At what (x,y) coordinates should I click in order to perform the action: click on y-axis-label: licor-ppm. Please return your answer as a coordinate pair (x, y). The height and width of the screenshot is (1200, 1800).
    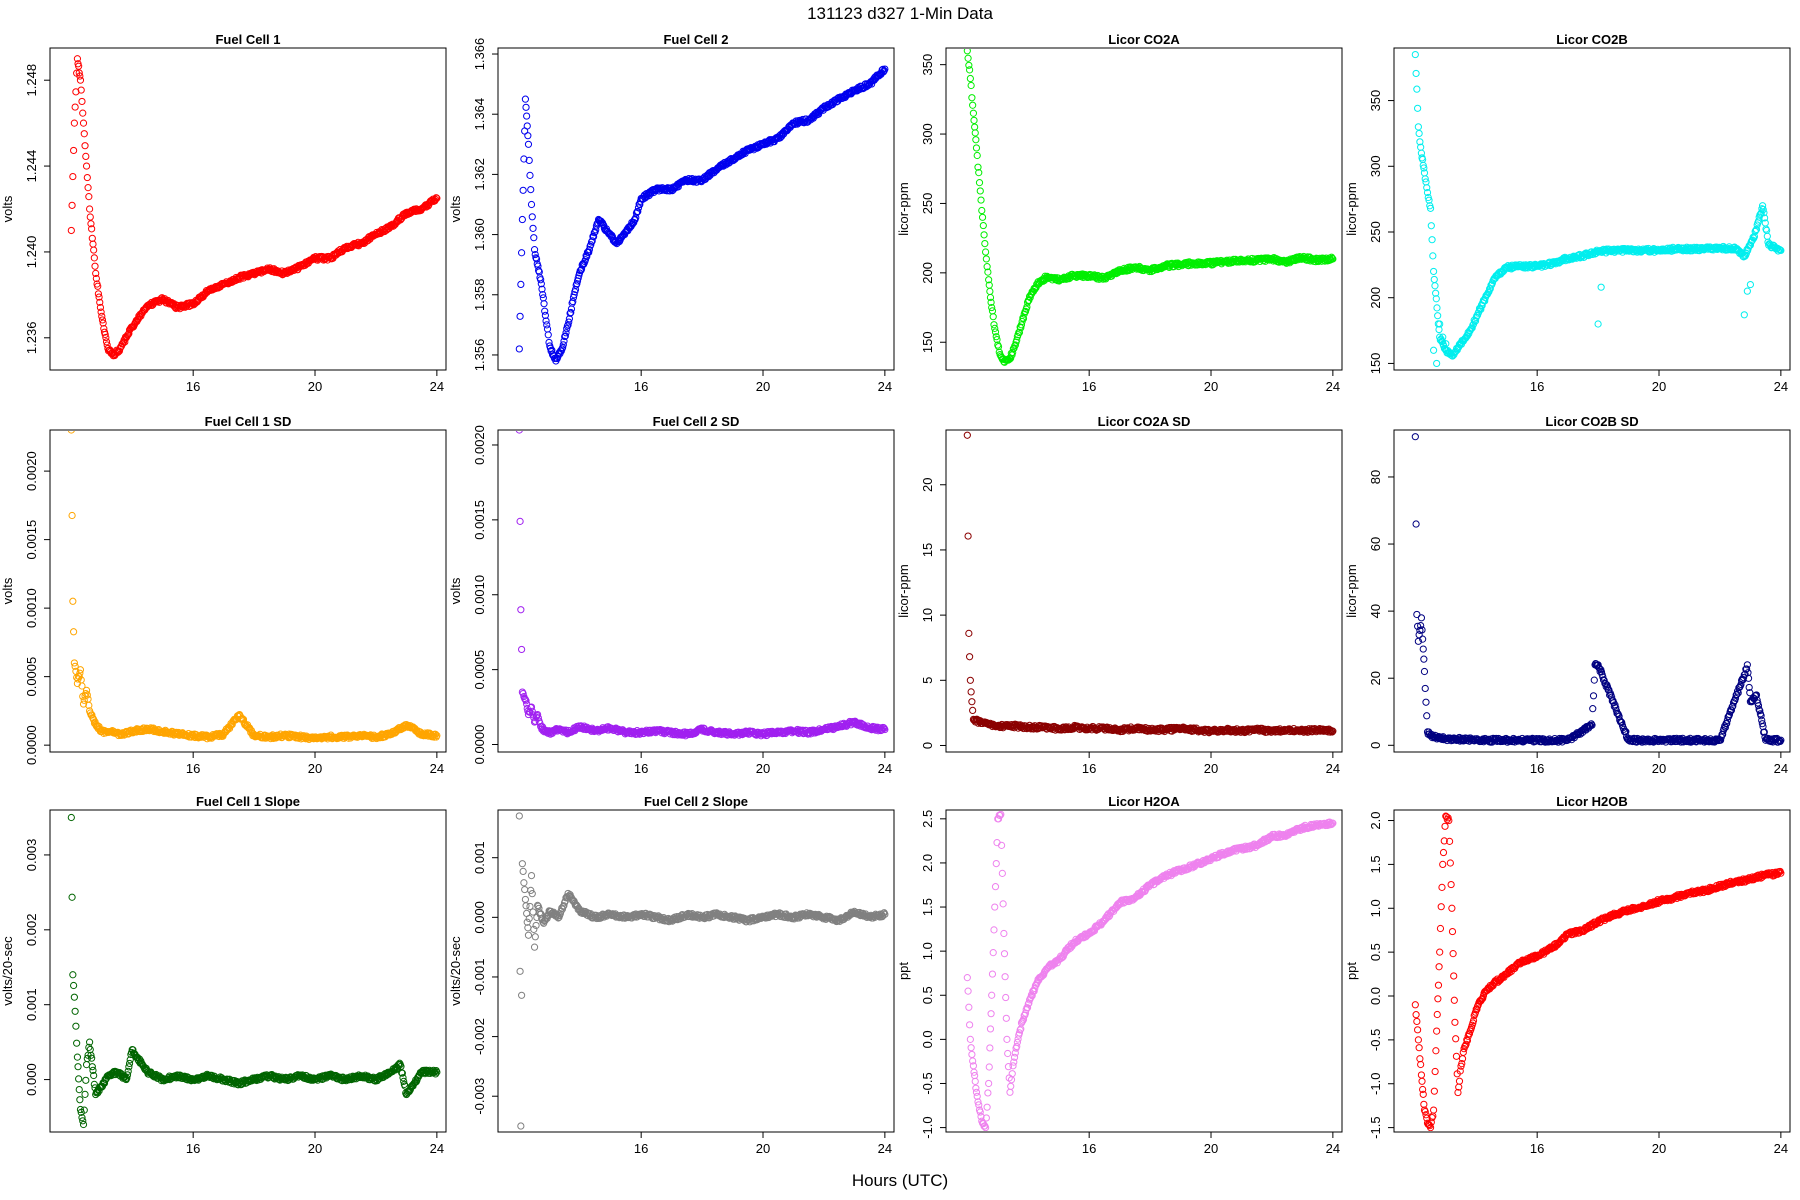
    Looking at the image, I should click on (1351, 208).